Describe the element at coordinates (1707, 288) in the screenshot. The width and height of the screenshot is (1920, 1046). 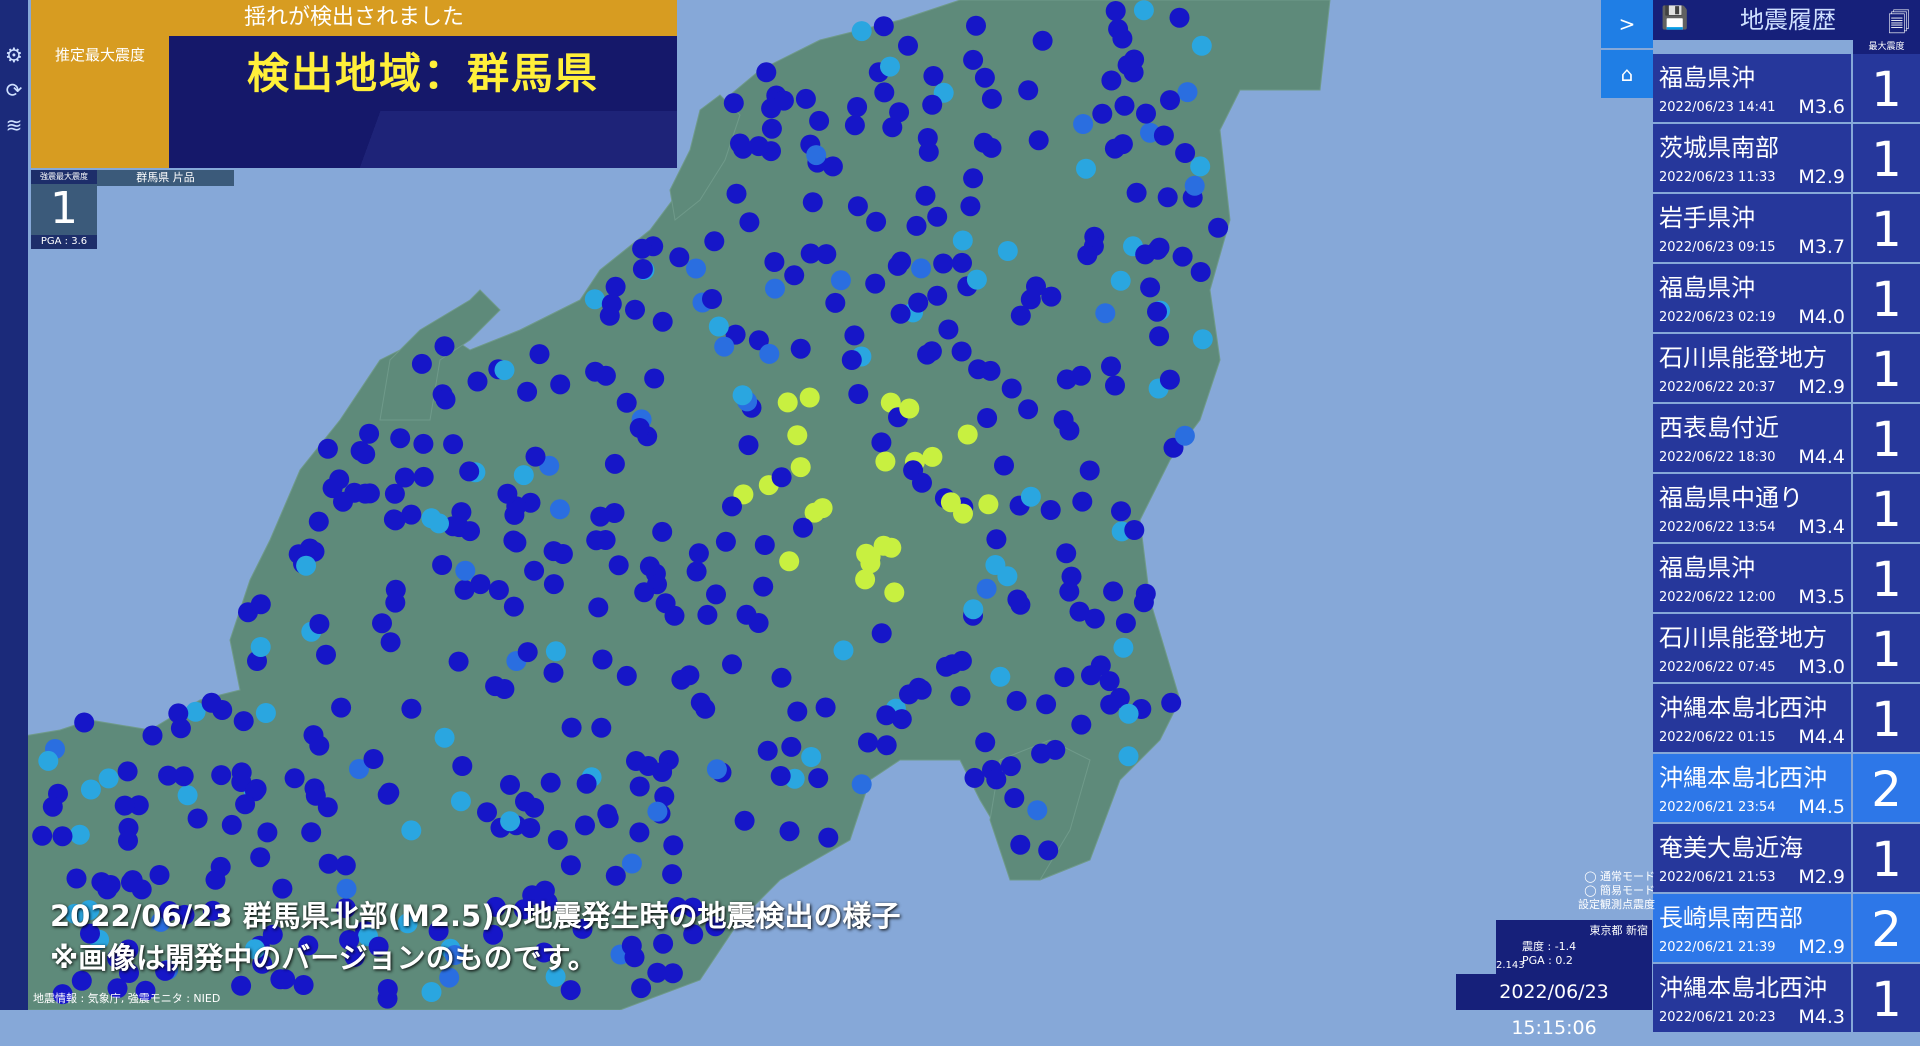
I see `history-place: 福島県沖` at that location.